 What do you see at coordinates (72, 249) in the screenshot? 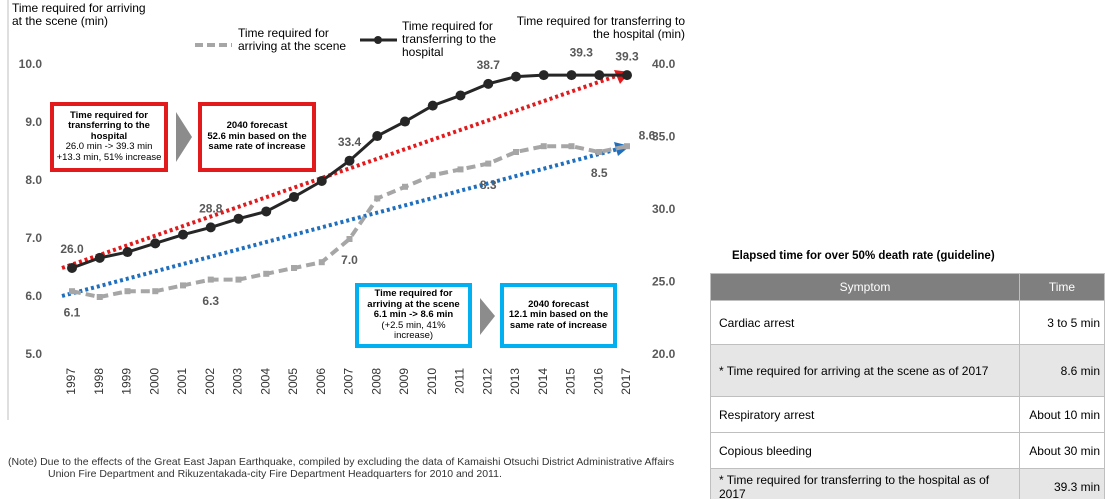
I see `data-label: 26.0` at bounding box center [72, 249].